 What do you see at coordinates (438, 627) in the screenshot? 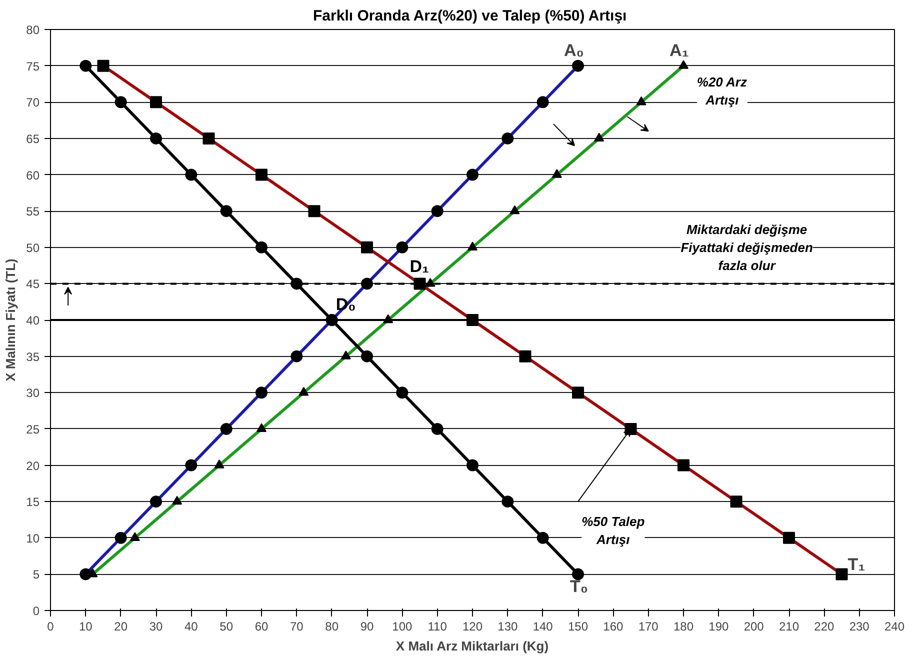
I see `x-tick-label: 110` at bounding box center [438, 627].